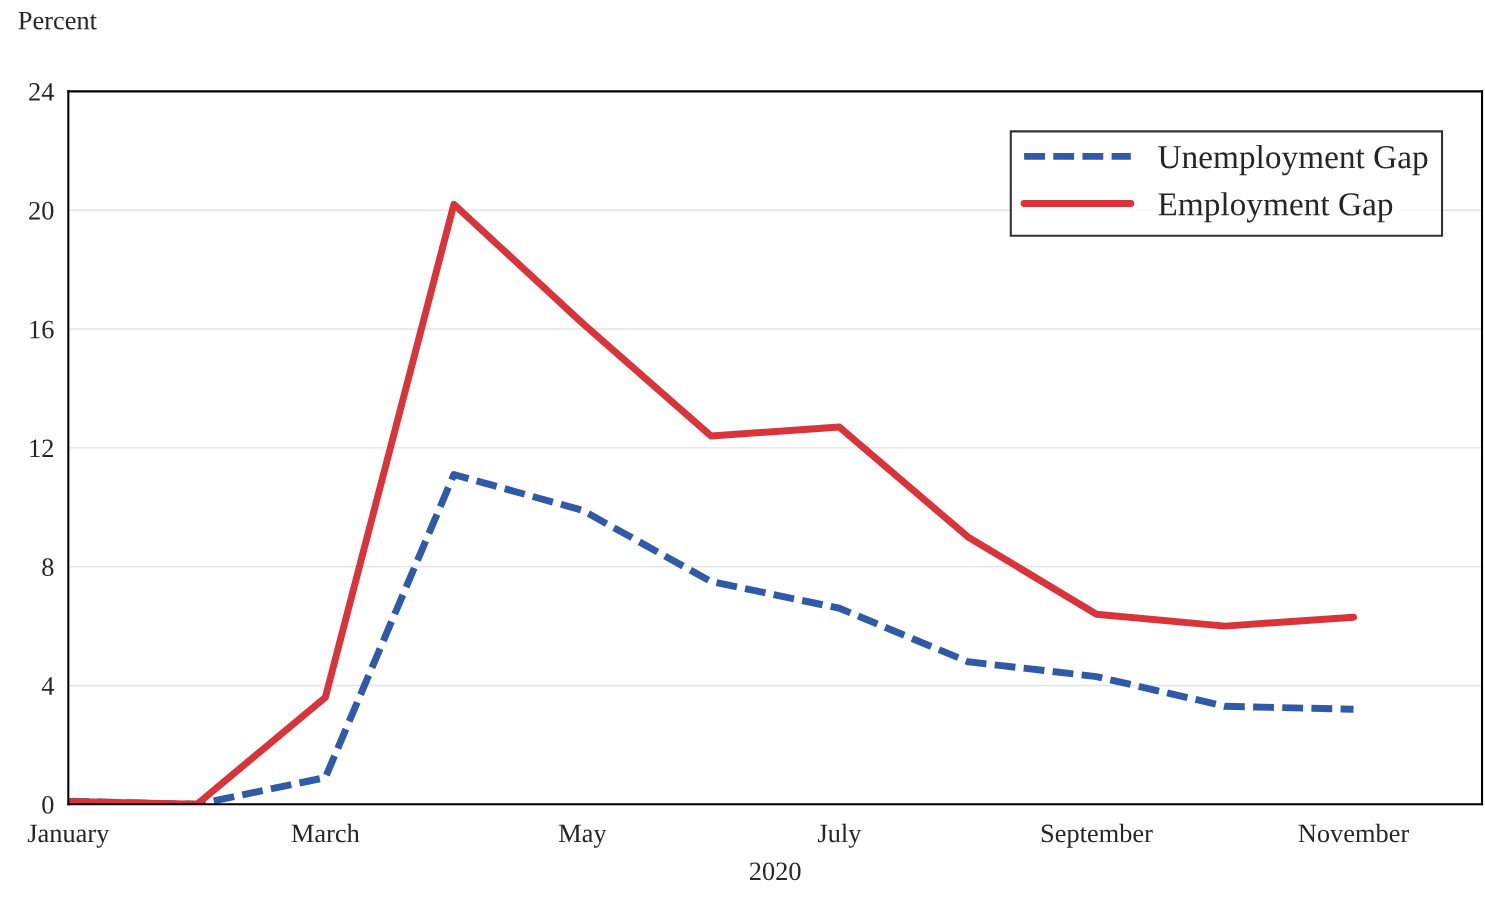 The width and height of the screenshot is (1485, 914). Describe the element at coordinates (1293, 160) in the screenshot. I see `legend-label: Unemployment Gap` at that location.